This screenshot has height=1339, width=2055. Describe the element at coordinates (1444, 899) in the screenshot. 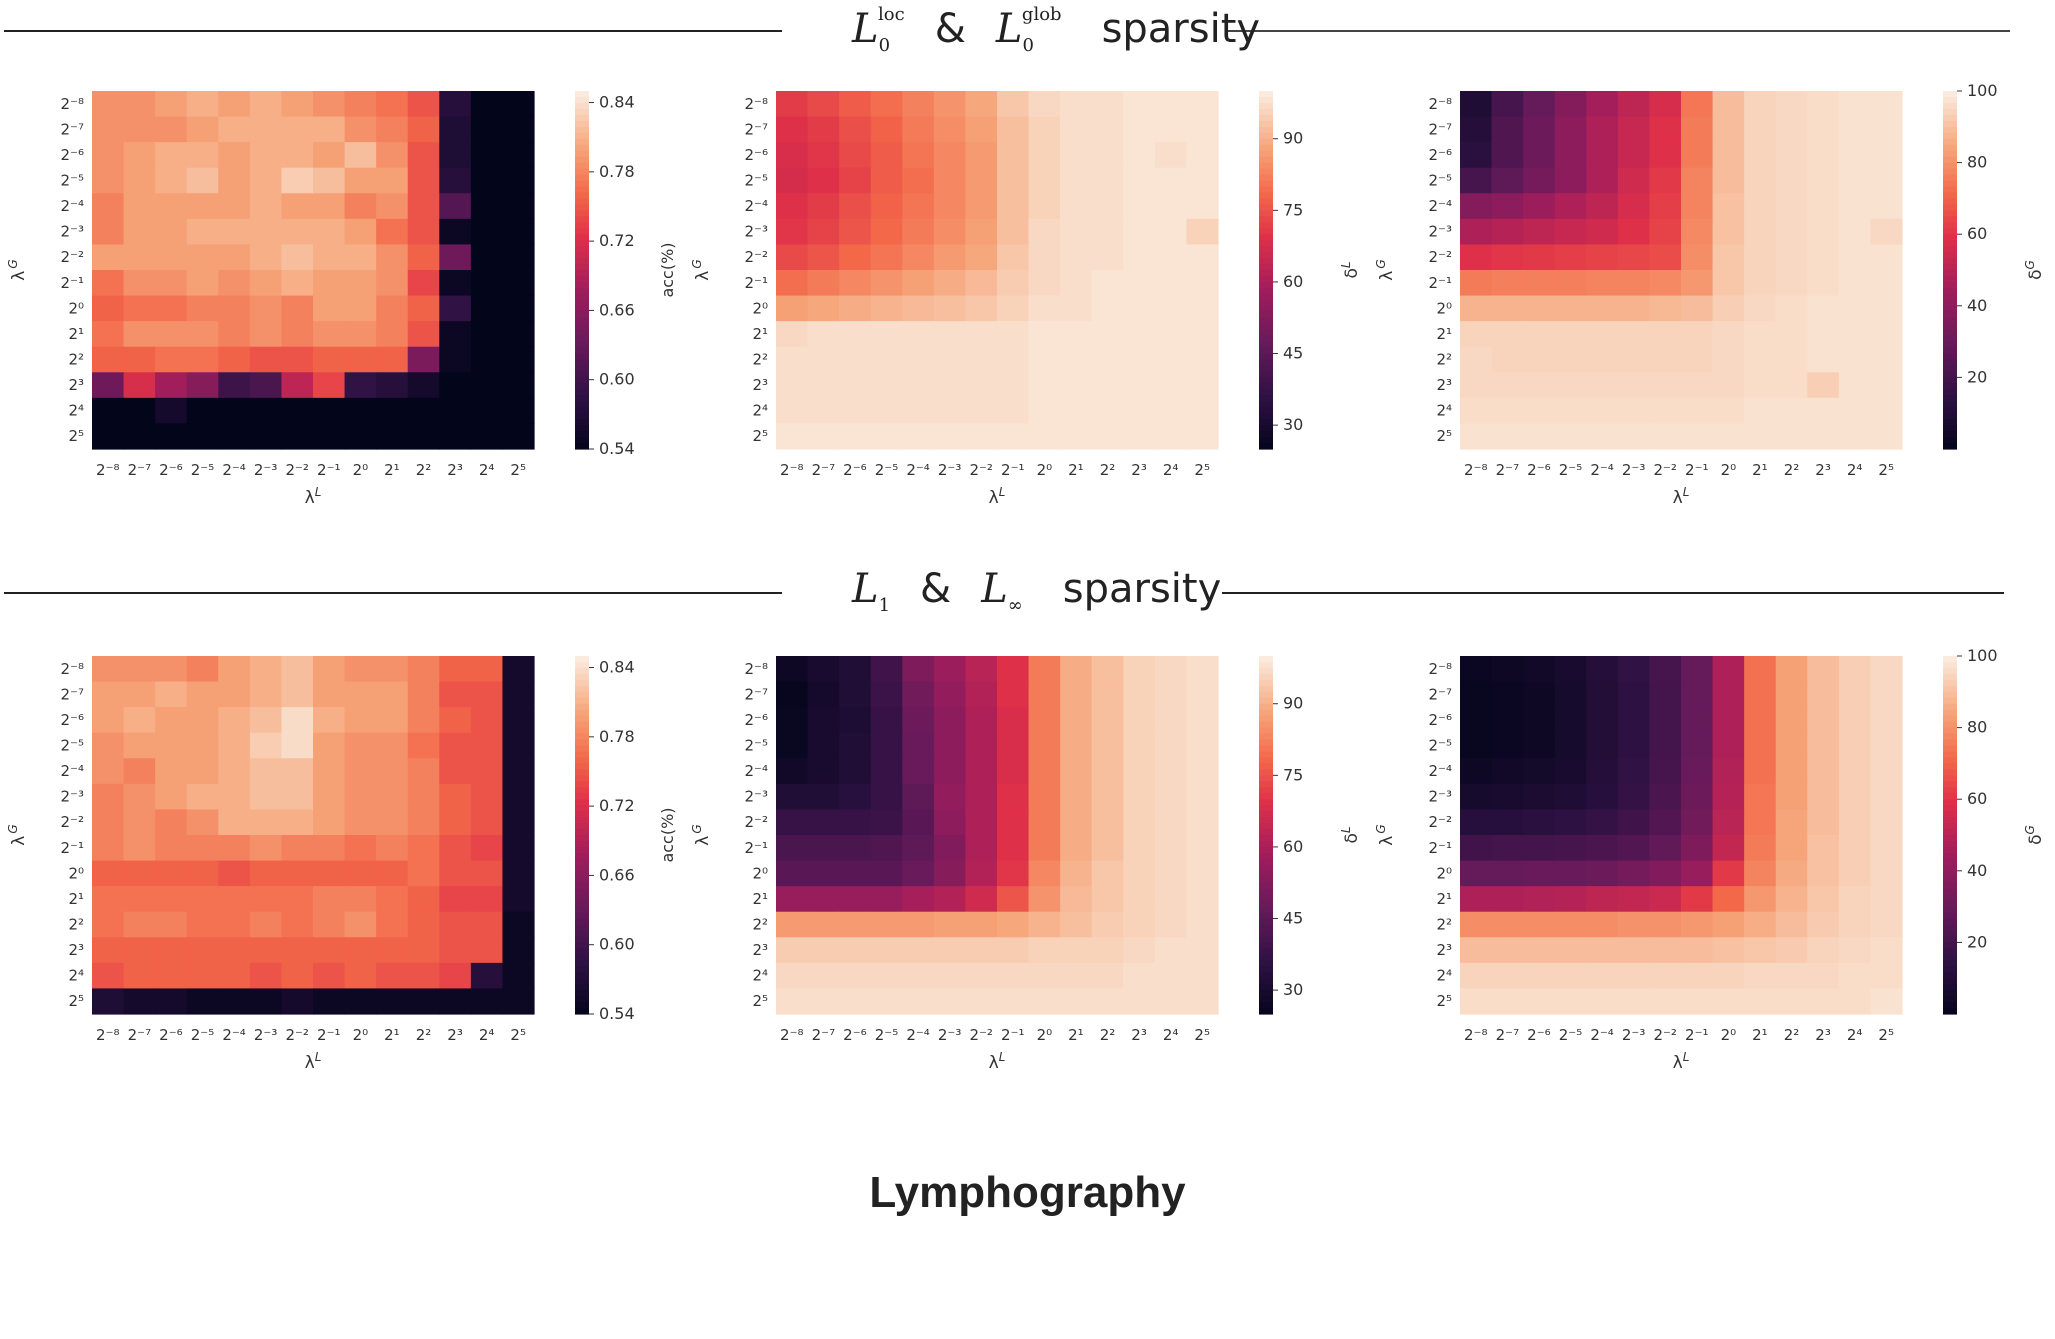

I see `y-tick-label: 2¹` at that location.